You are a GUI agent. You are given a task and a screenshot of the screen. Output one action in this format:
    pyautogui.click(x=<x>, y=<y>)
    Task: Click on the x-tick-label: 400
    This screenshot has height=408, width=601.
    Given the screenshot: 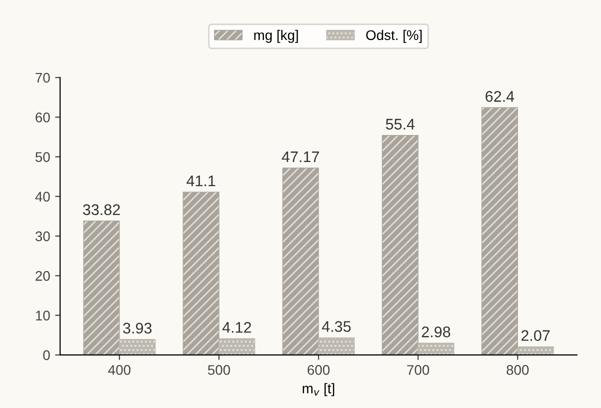 What is the action you would take?
    pyautogui.click(x=119, y=370)
    